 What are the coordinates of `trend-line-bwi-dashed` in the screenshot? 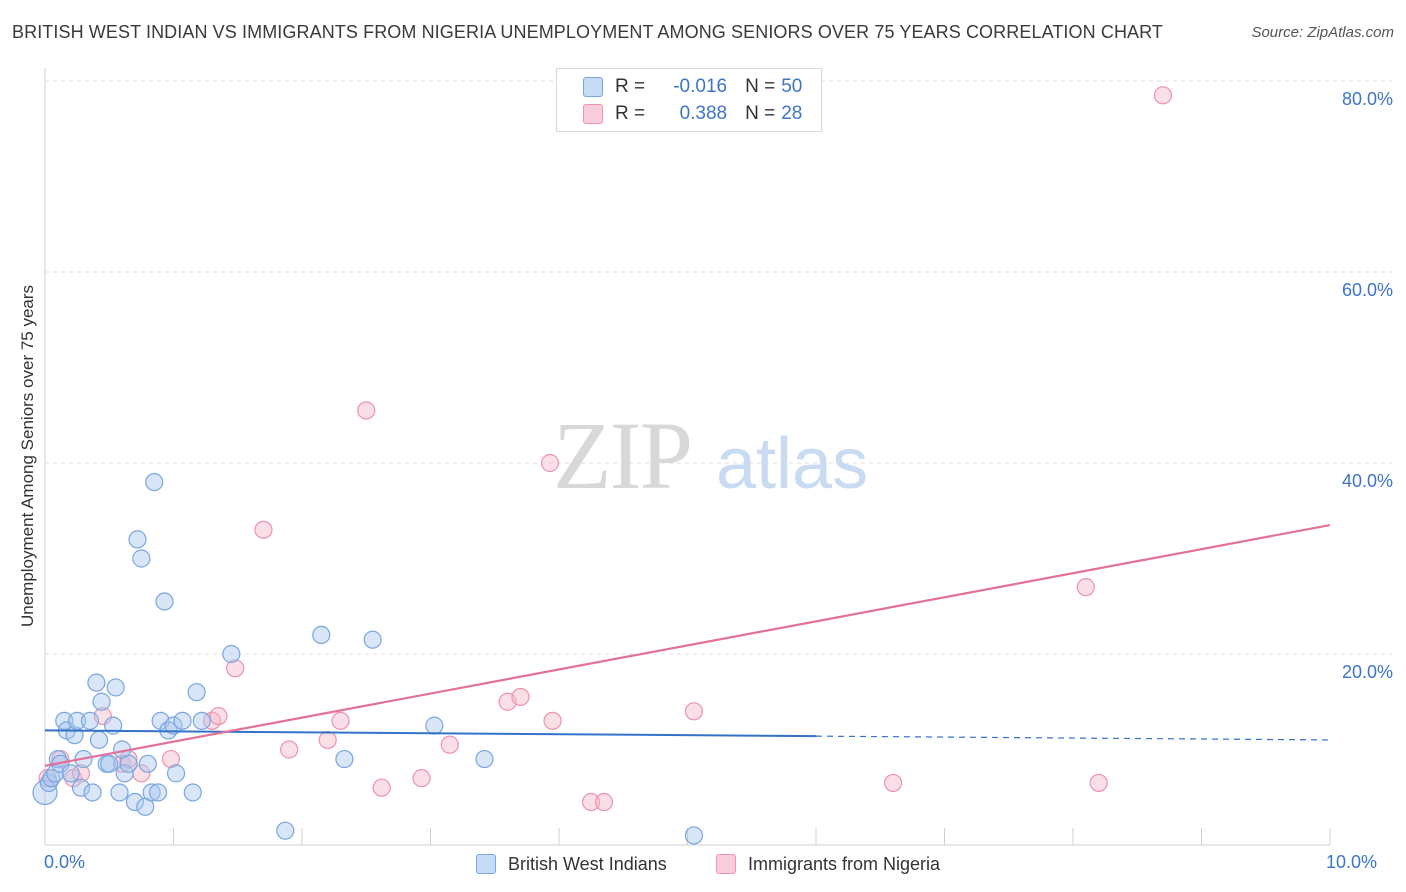 It's located at (1073, 738).